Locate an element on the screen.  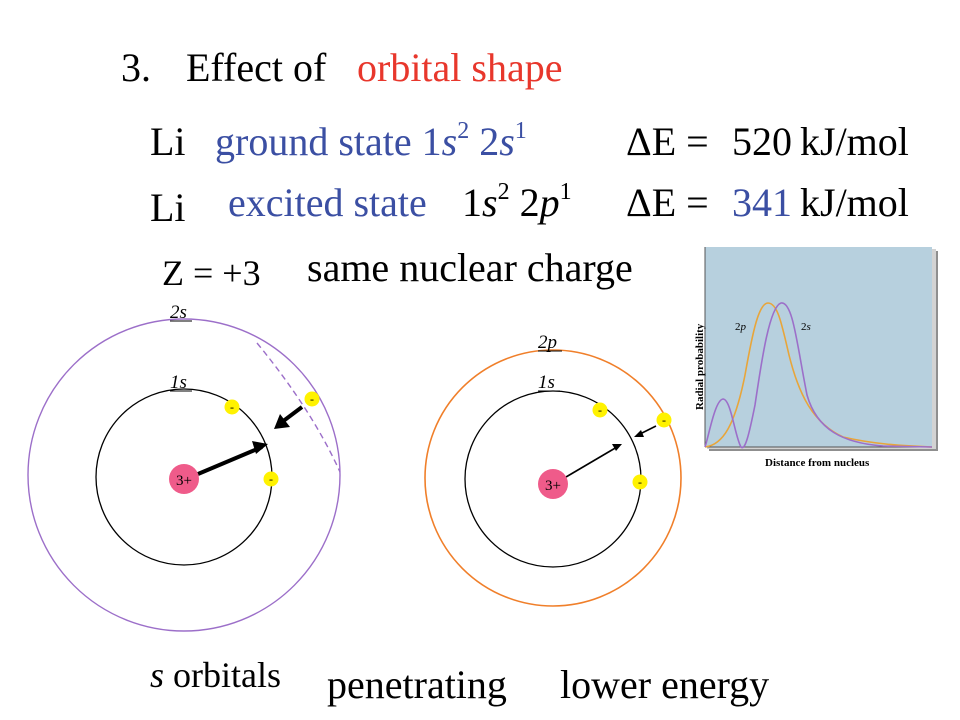
heading-prefix: Effect of is located at coordinates (256, 67).